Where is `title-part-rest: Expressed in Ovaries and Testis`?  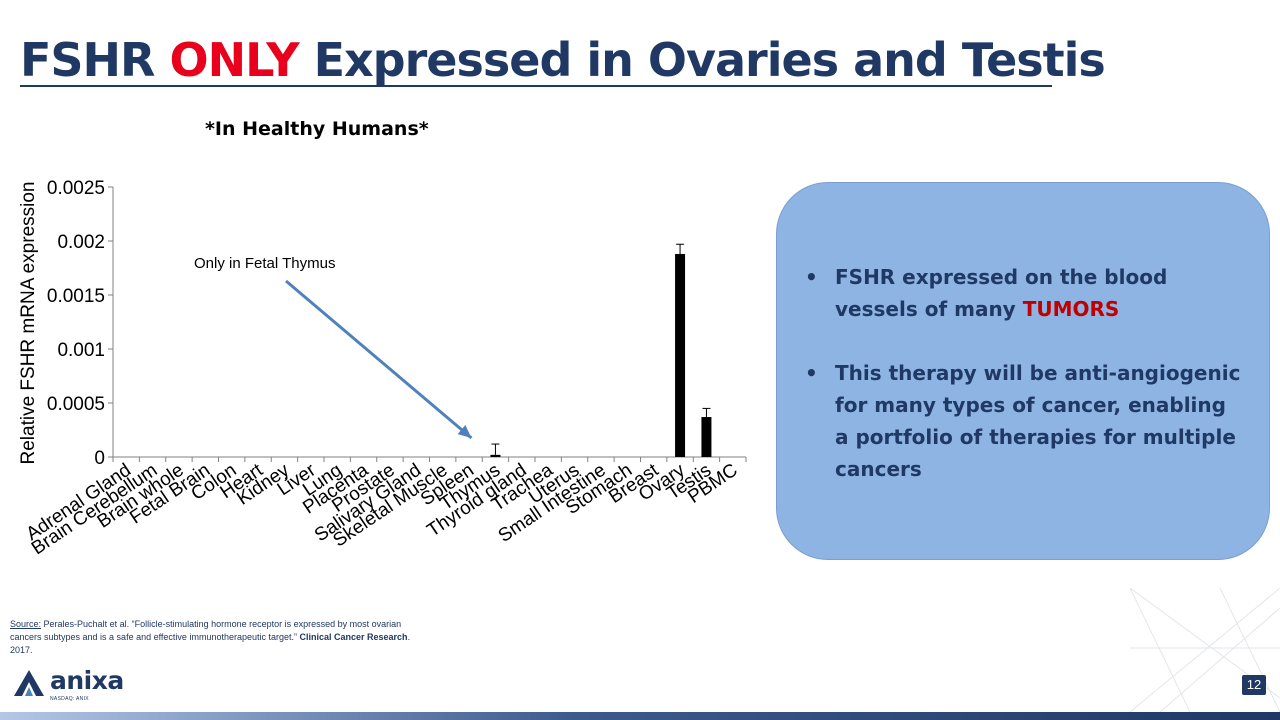
title-part-rest: Expressed in Ovaries and Testis is located at coordinates (702, 60).